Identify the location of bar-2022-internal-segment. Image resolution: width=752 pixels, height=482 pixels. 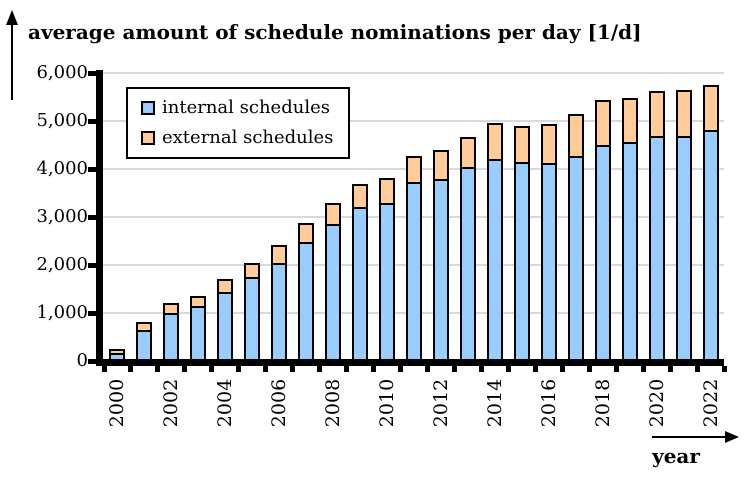
(710, 246).